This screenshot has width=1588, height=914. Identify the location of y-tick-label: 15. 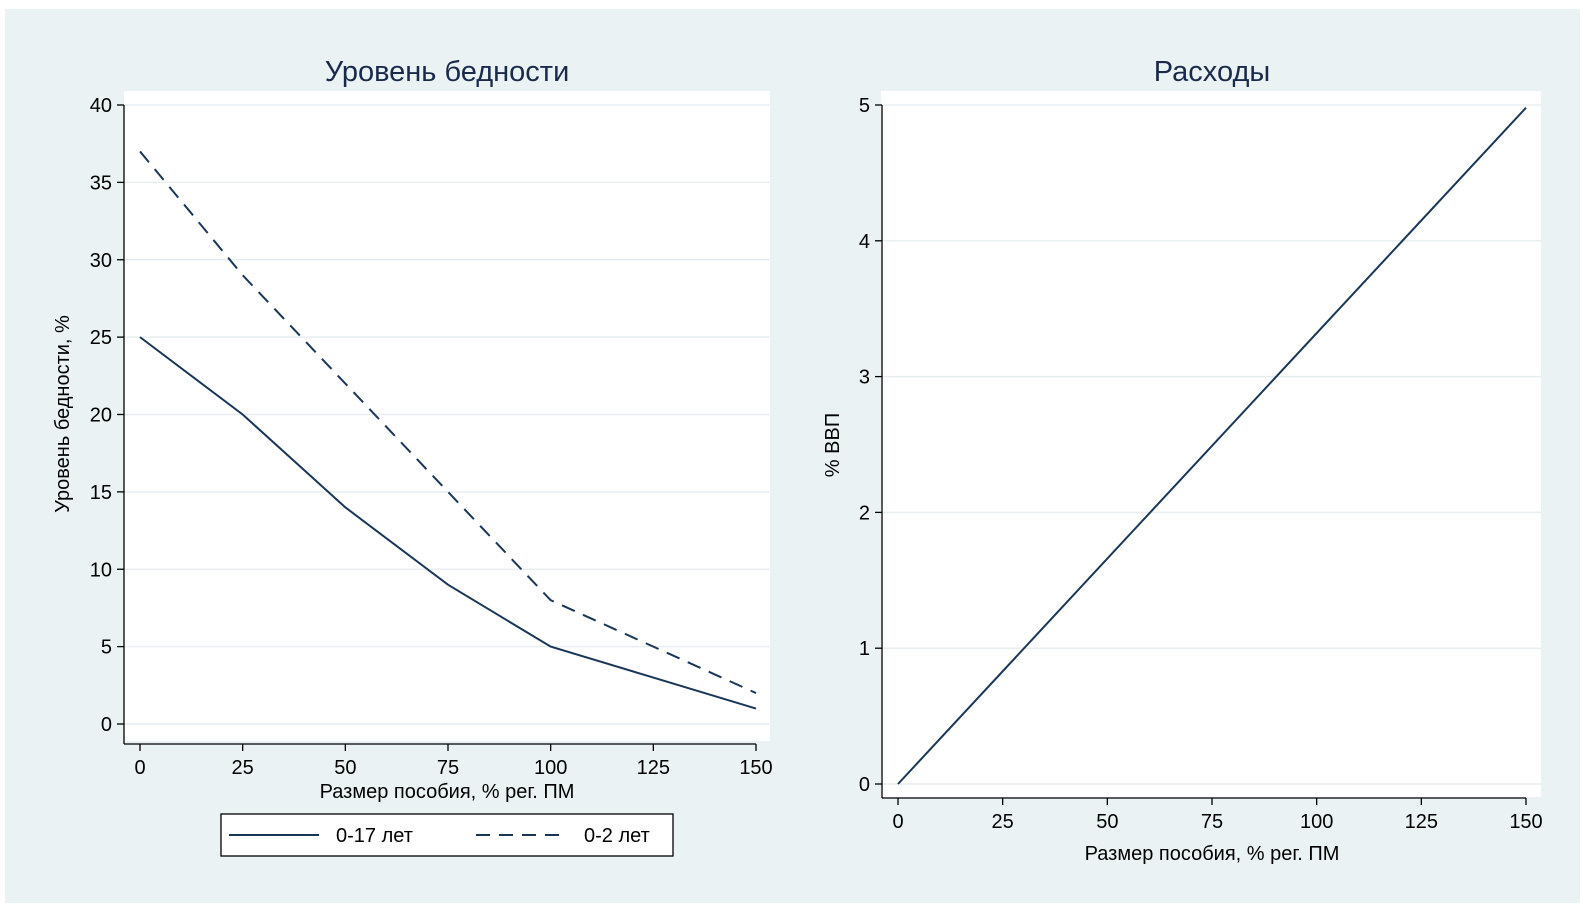
(101, 493).